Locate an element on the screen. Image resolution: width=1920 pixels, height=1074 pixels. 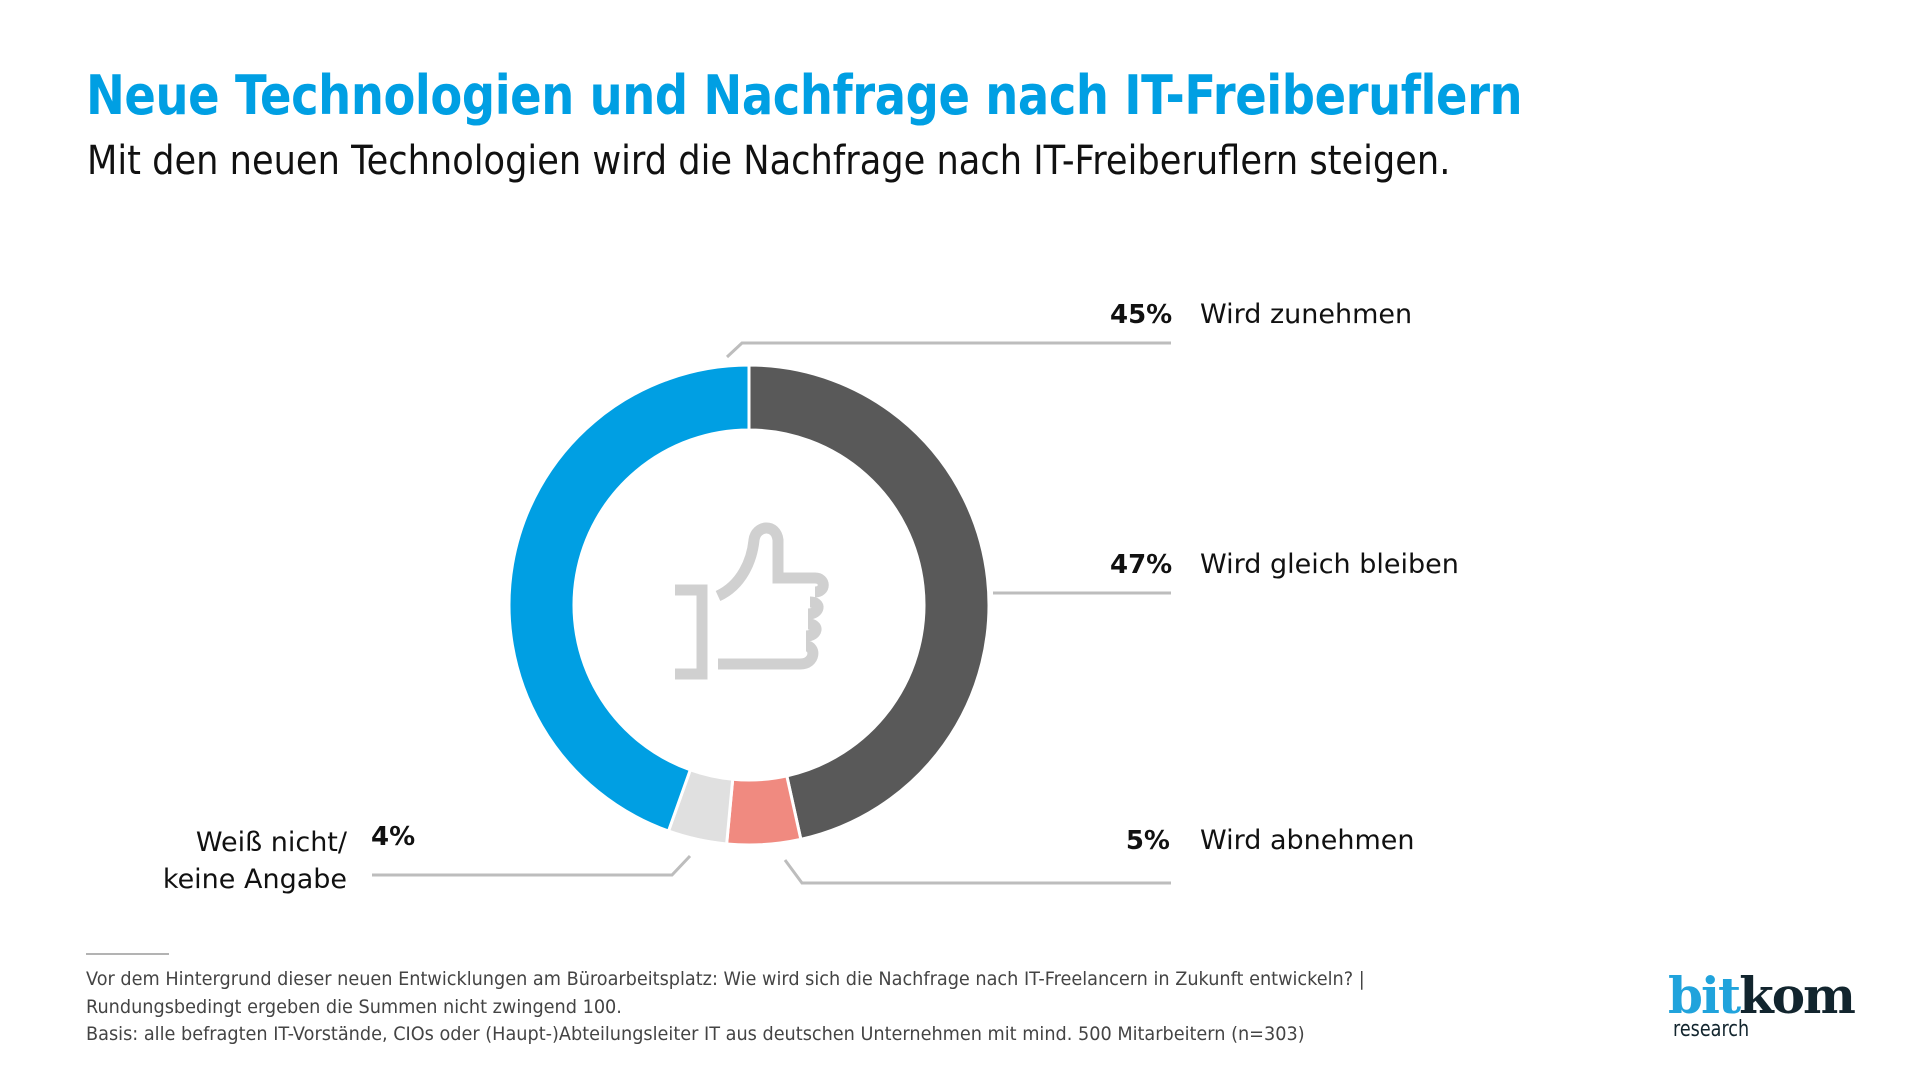
leader-line-zunehmen is located at coordinates (948, 350).